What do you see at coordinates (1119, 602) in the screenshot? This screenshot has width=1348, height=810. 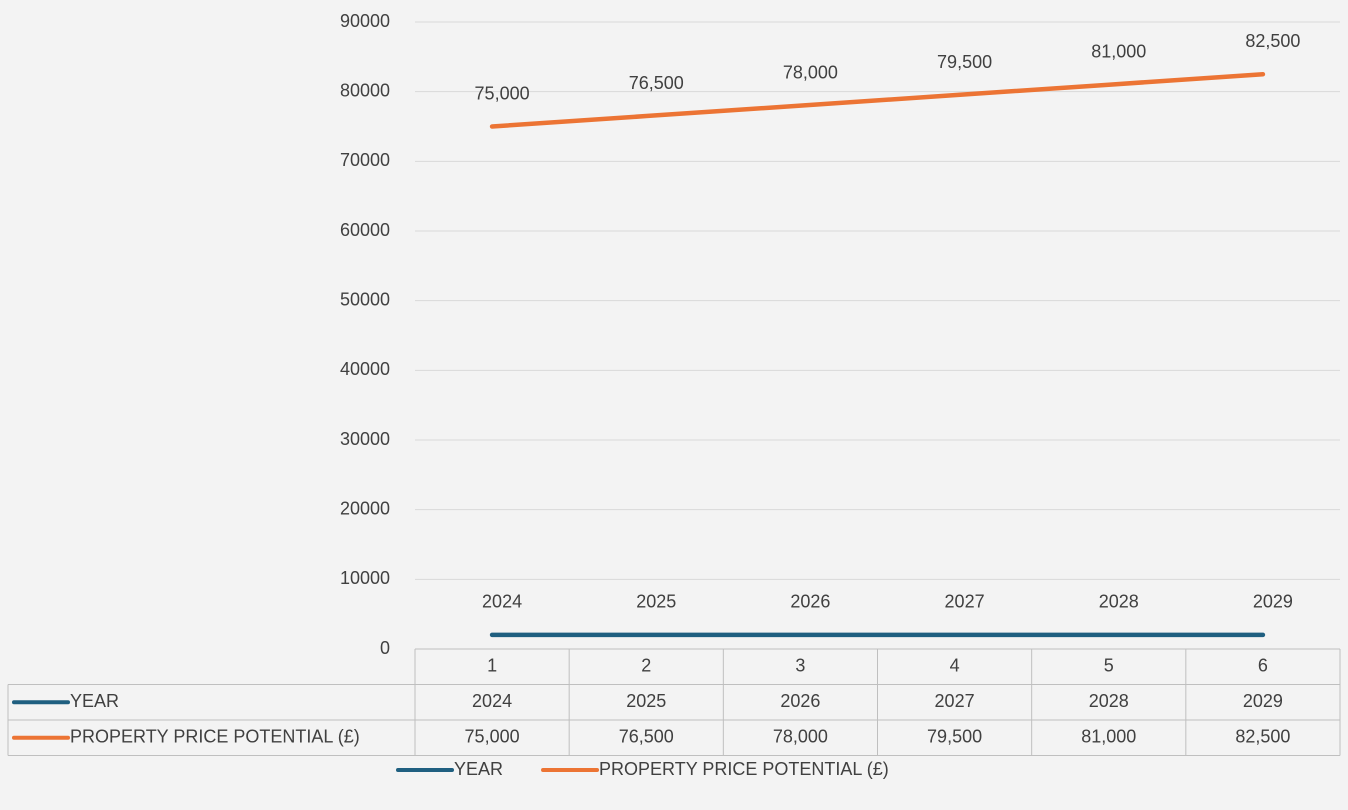 I see `data-label: 2028` at bounding box center [1119, 602].